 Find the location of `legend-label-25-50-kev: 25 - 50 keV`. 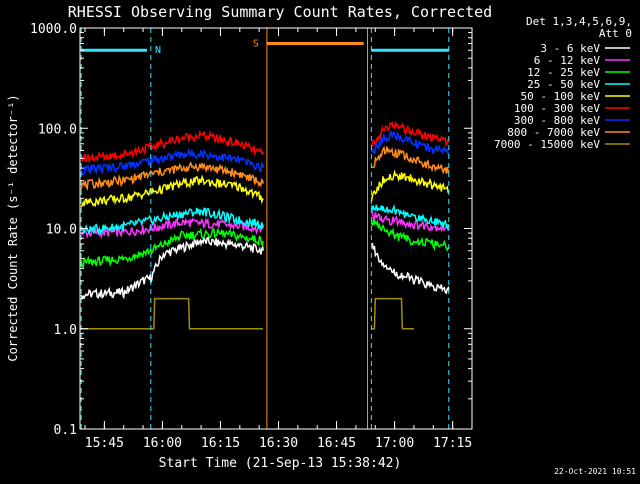

legend-label-25-50-kev: 25 - 50 keV is located at coordinates (563, 84).